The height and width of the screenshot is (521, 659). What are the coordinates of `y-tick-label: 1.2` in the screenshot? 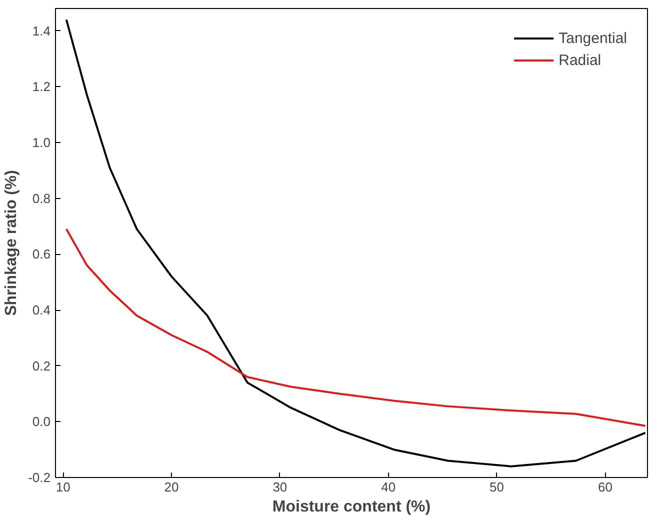 It's located at (41, 86).